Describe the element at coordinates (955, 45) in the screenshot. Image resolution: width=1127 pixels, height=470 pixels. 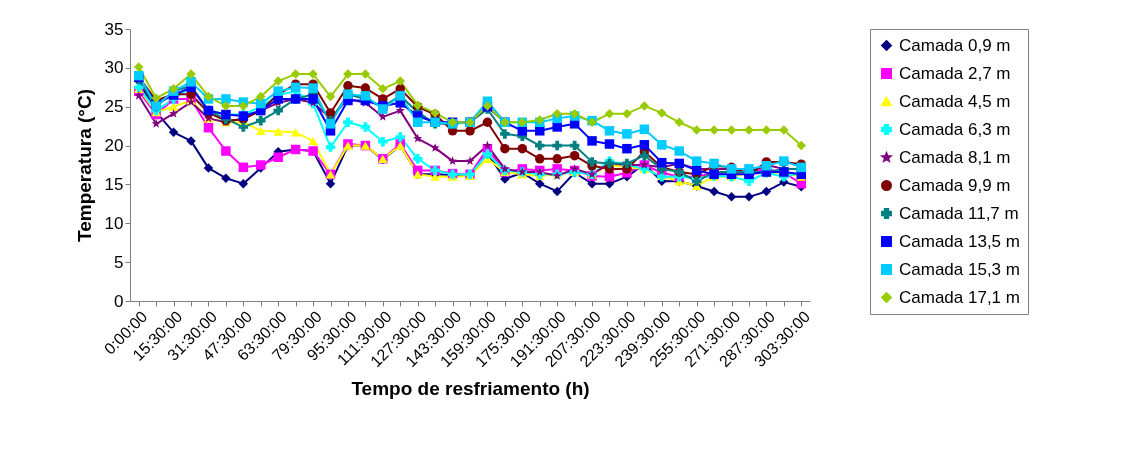
I see `legend-label: Camada 0,9 m` at that location.